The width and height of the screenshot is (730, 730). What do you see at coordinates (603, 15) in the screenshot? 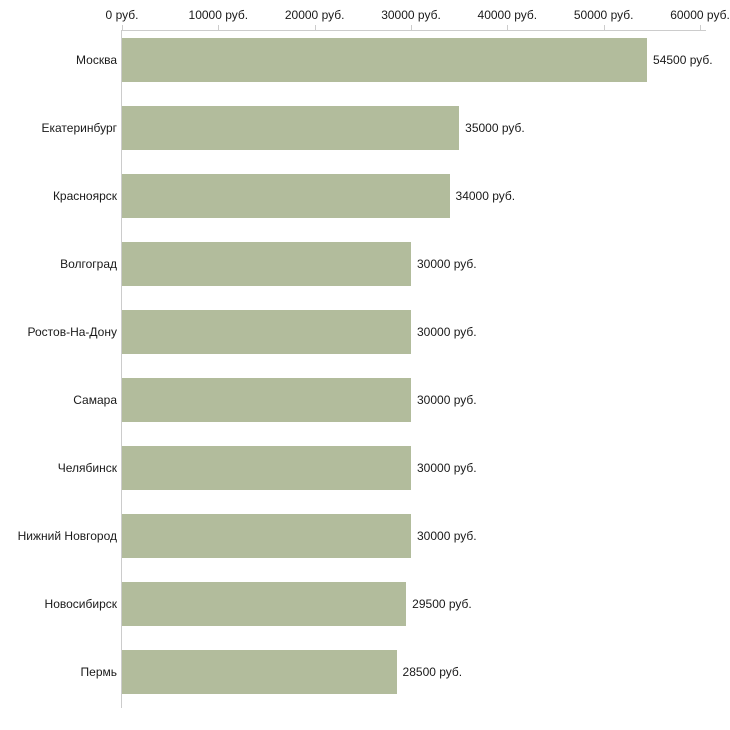
I see `x-axis-tick-label: 50000 руб.` at bounding box center [603, 15].